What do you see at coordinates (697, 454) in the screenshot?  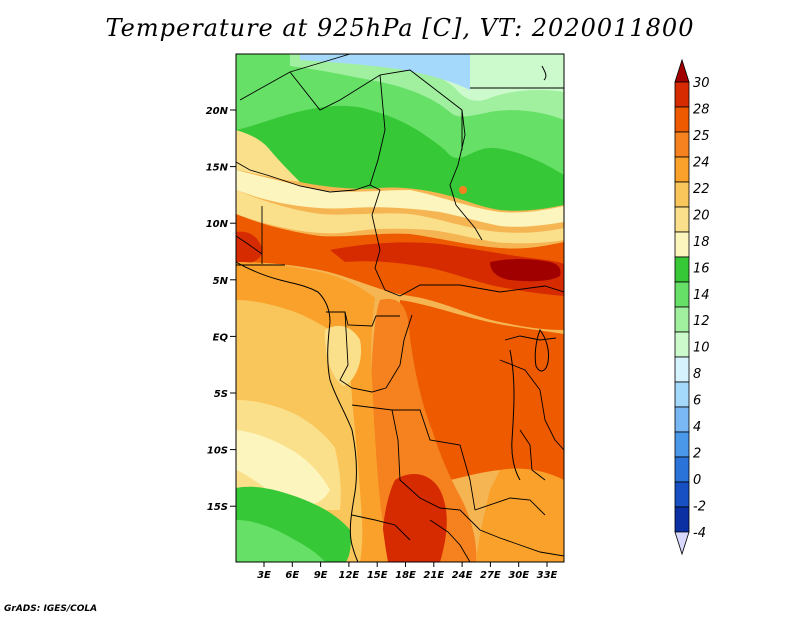 I see `colorbar-label: 2` at bounding box center [697, 454].